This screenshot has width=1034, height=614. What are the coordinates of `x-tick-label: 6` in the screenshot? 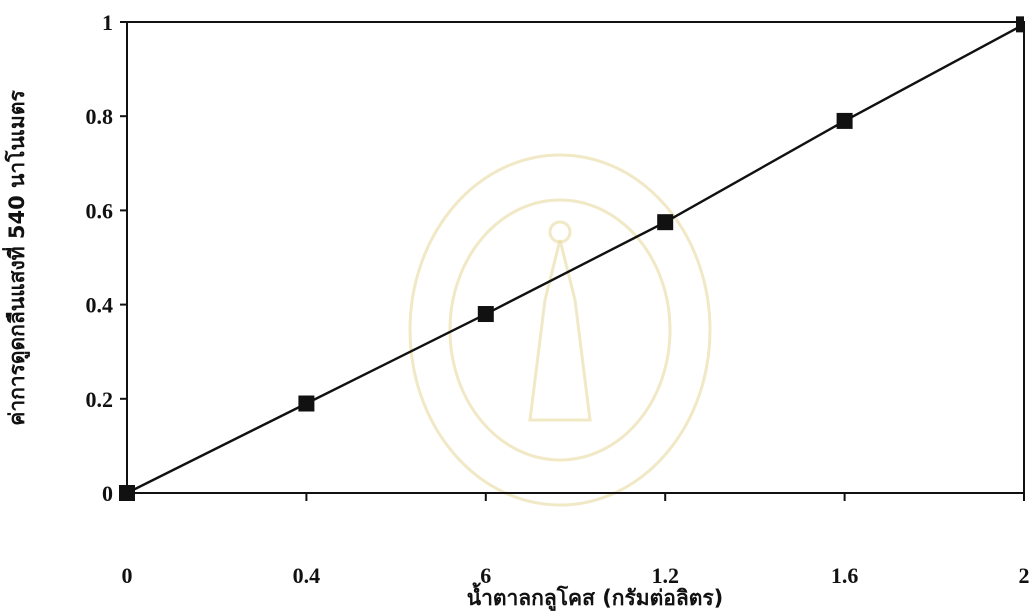 It's located at (485, 575).